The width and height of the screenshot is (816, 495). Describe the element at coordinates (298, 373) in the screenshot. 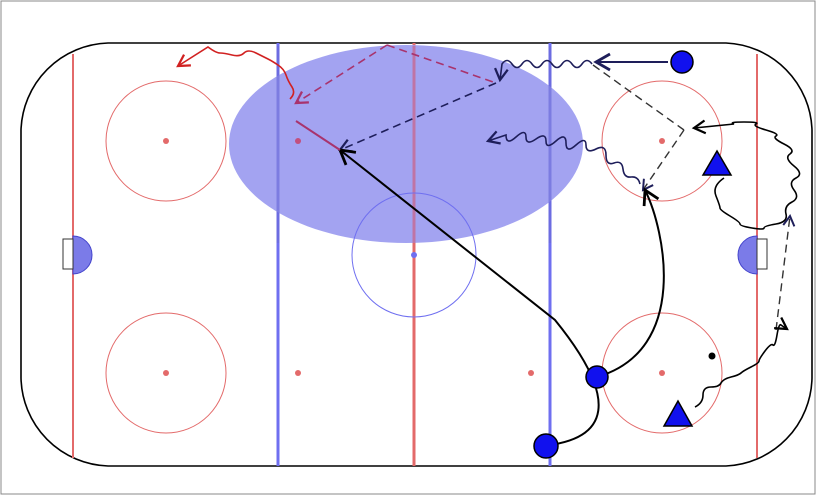

I see `neutral-dot-bottom-left` at that location.